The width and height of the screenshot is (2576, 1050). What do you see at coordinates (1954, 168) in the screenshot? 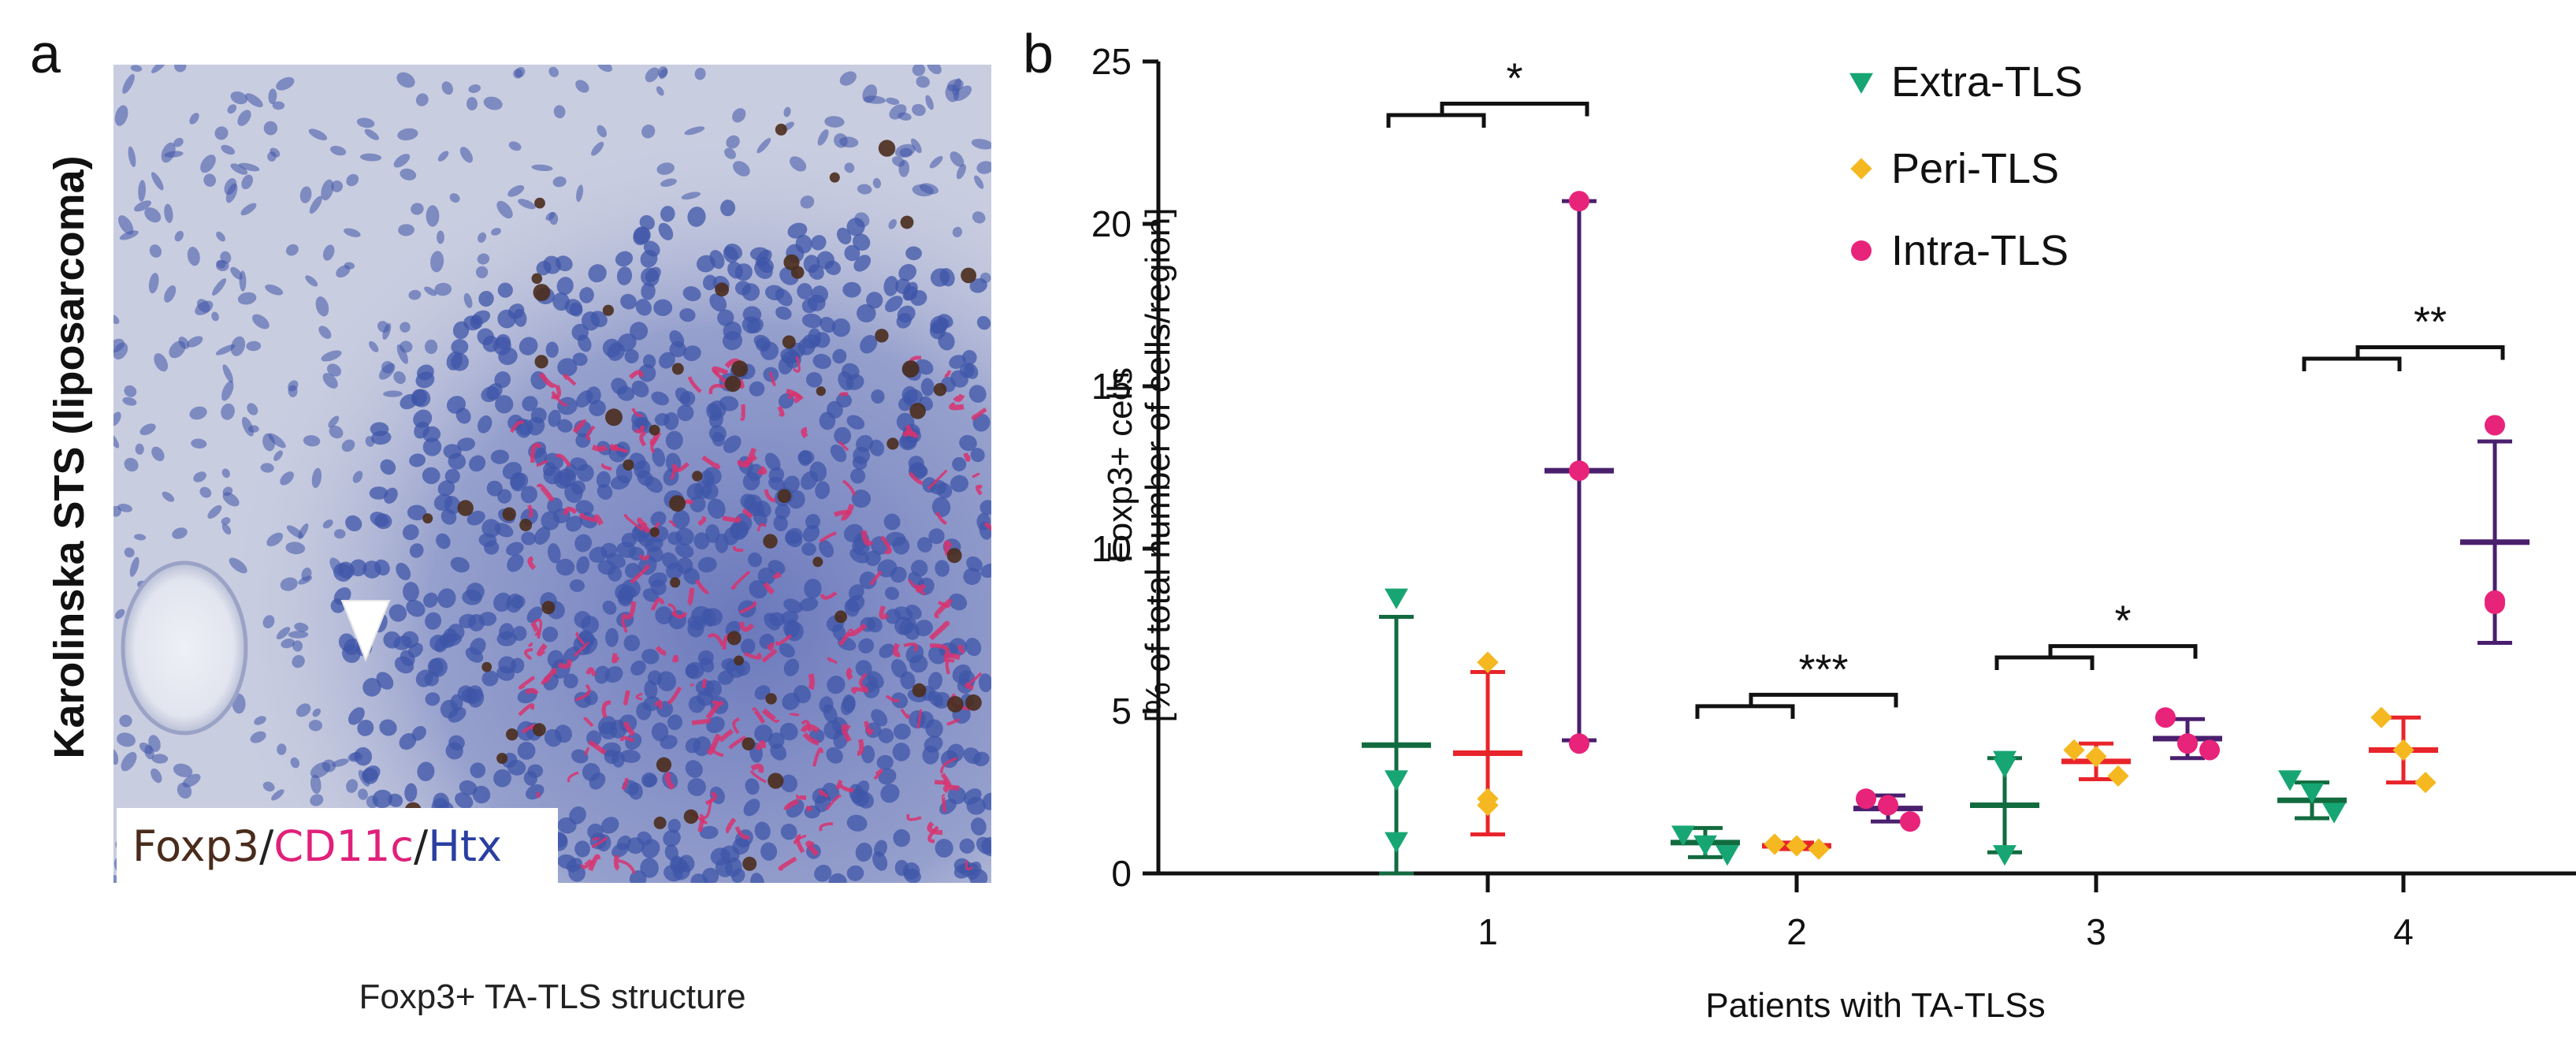
I see `legend-item-peri-tls: Peri-TLS` at bounding box center [1954, 168].